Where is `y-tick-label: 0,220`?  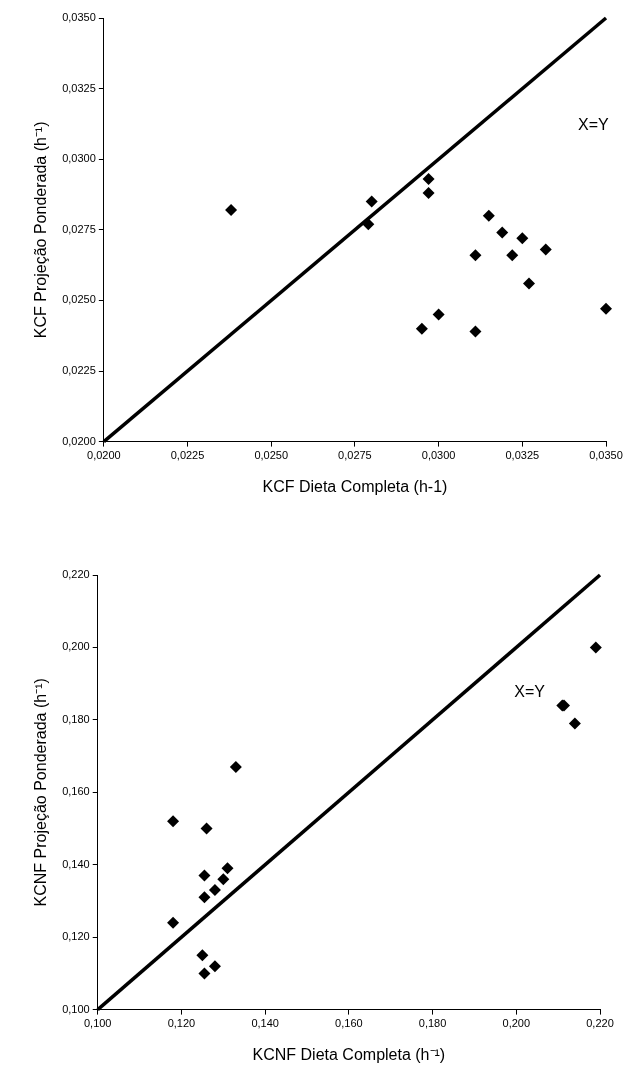 y-tick-label: 0,220 is located at coordinates (76, 574).